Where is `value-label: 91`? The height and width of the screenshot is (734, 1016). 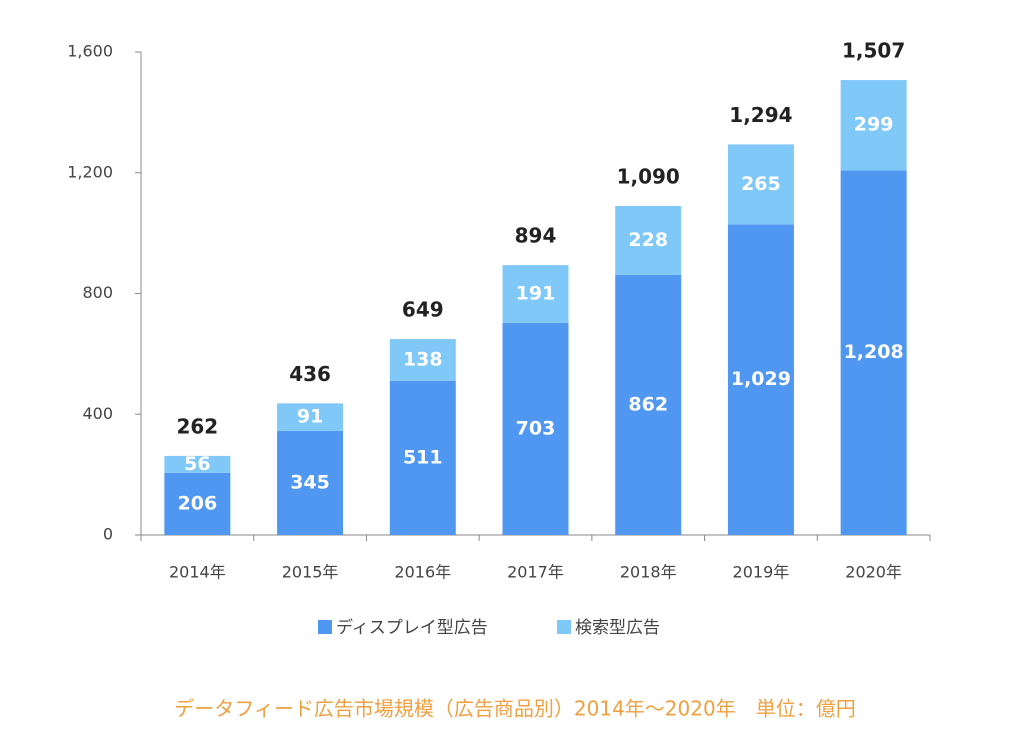
value-label: 91 is located at coordinates (310, 417).